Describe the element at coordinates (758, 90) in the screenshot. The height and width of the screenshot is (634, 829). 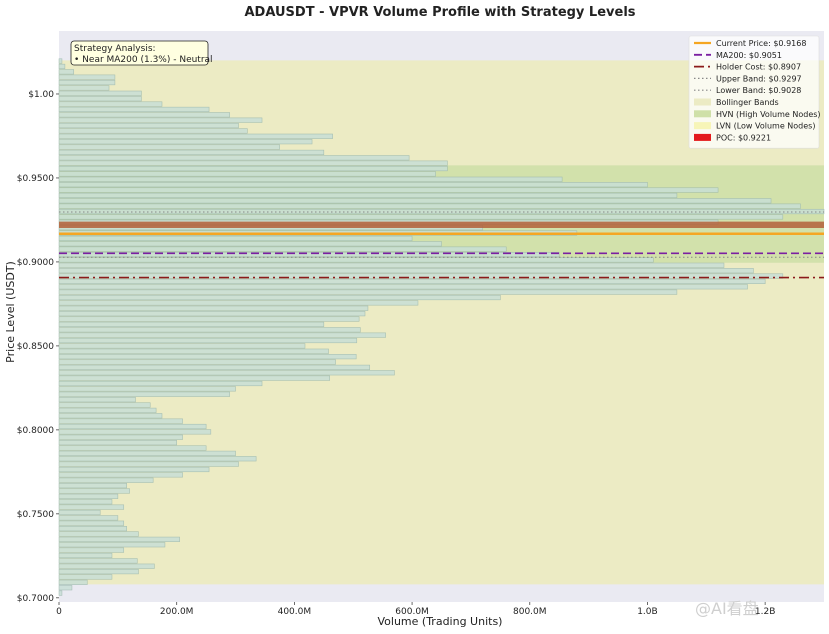
I see `legend-label: Lower Band: $0.9028` at that location.